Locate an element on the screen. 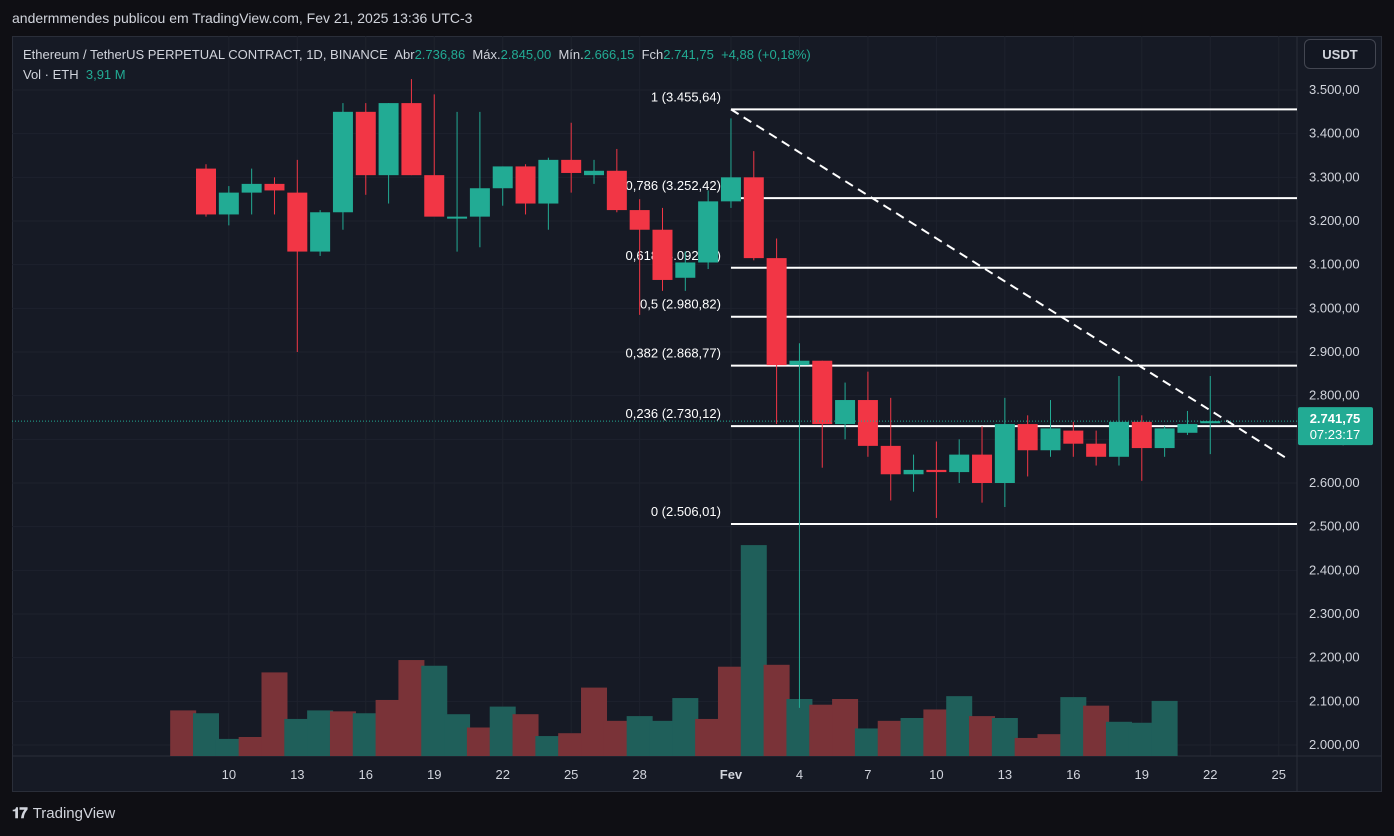 This screenshot has width=1394, height=836. high-value: 2.845,00 is located at coordinates (526, 54).